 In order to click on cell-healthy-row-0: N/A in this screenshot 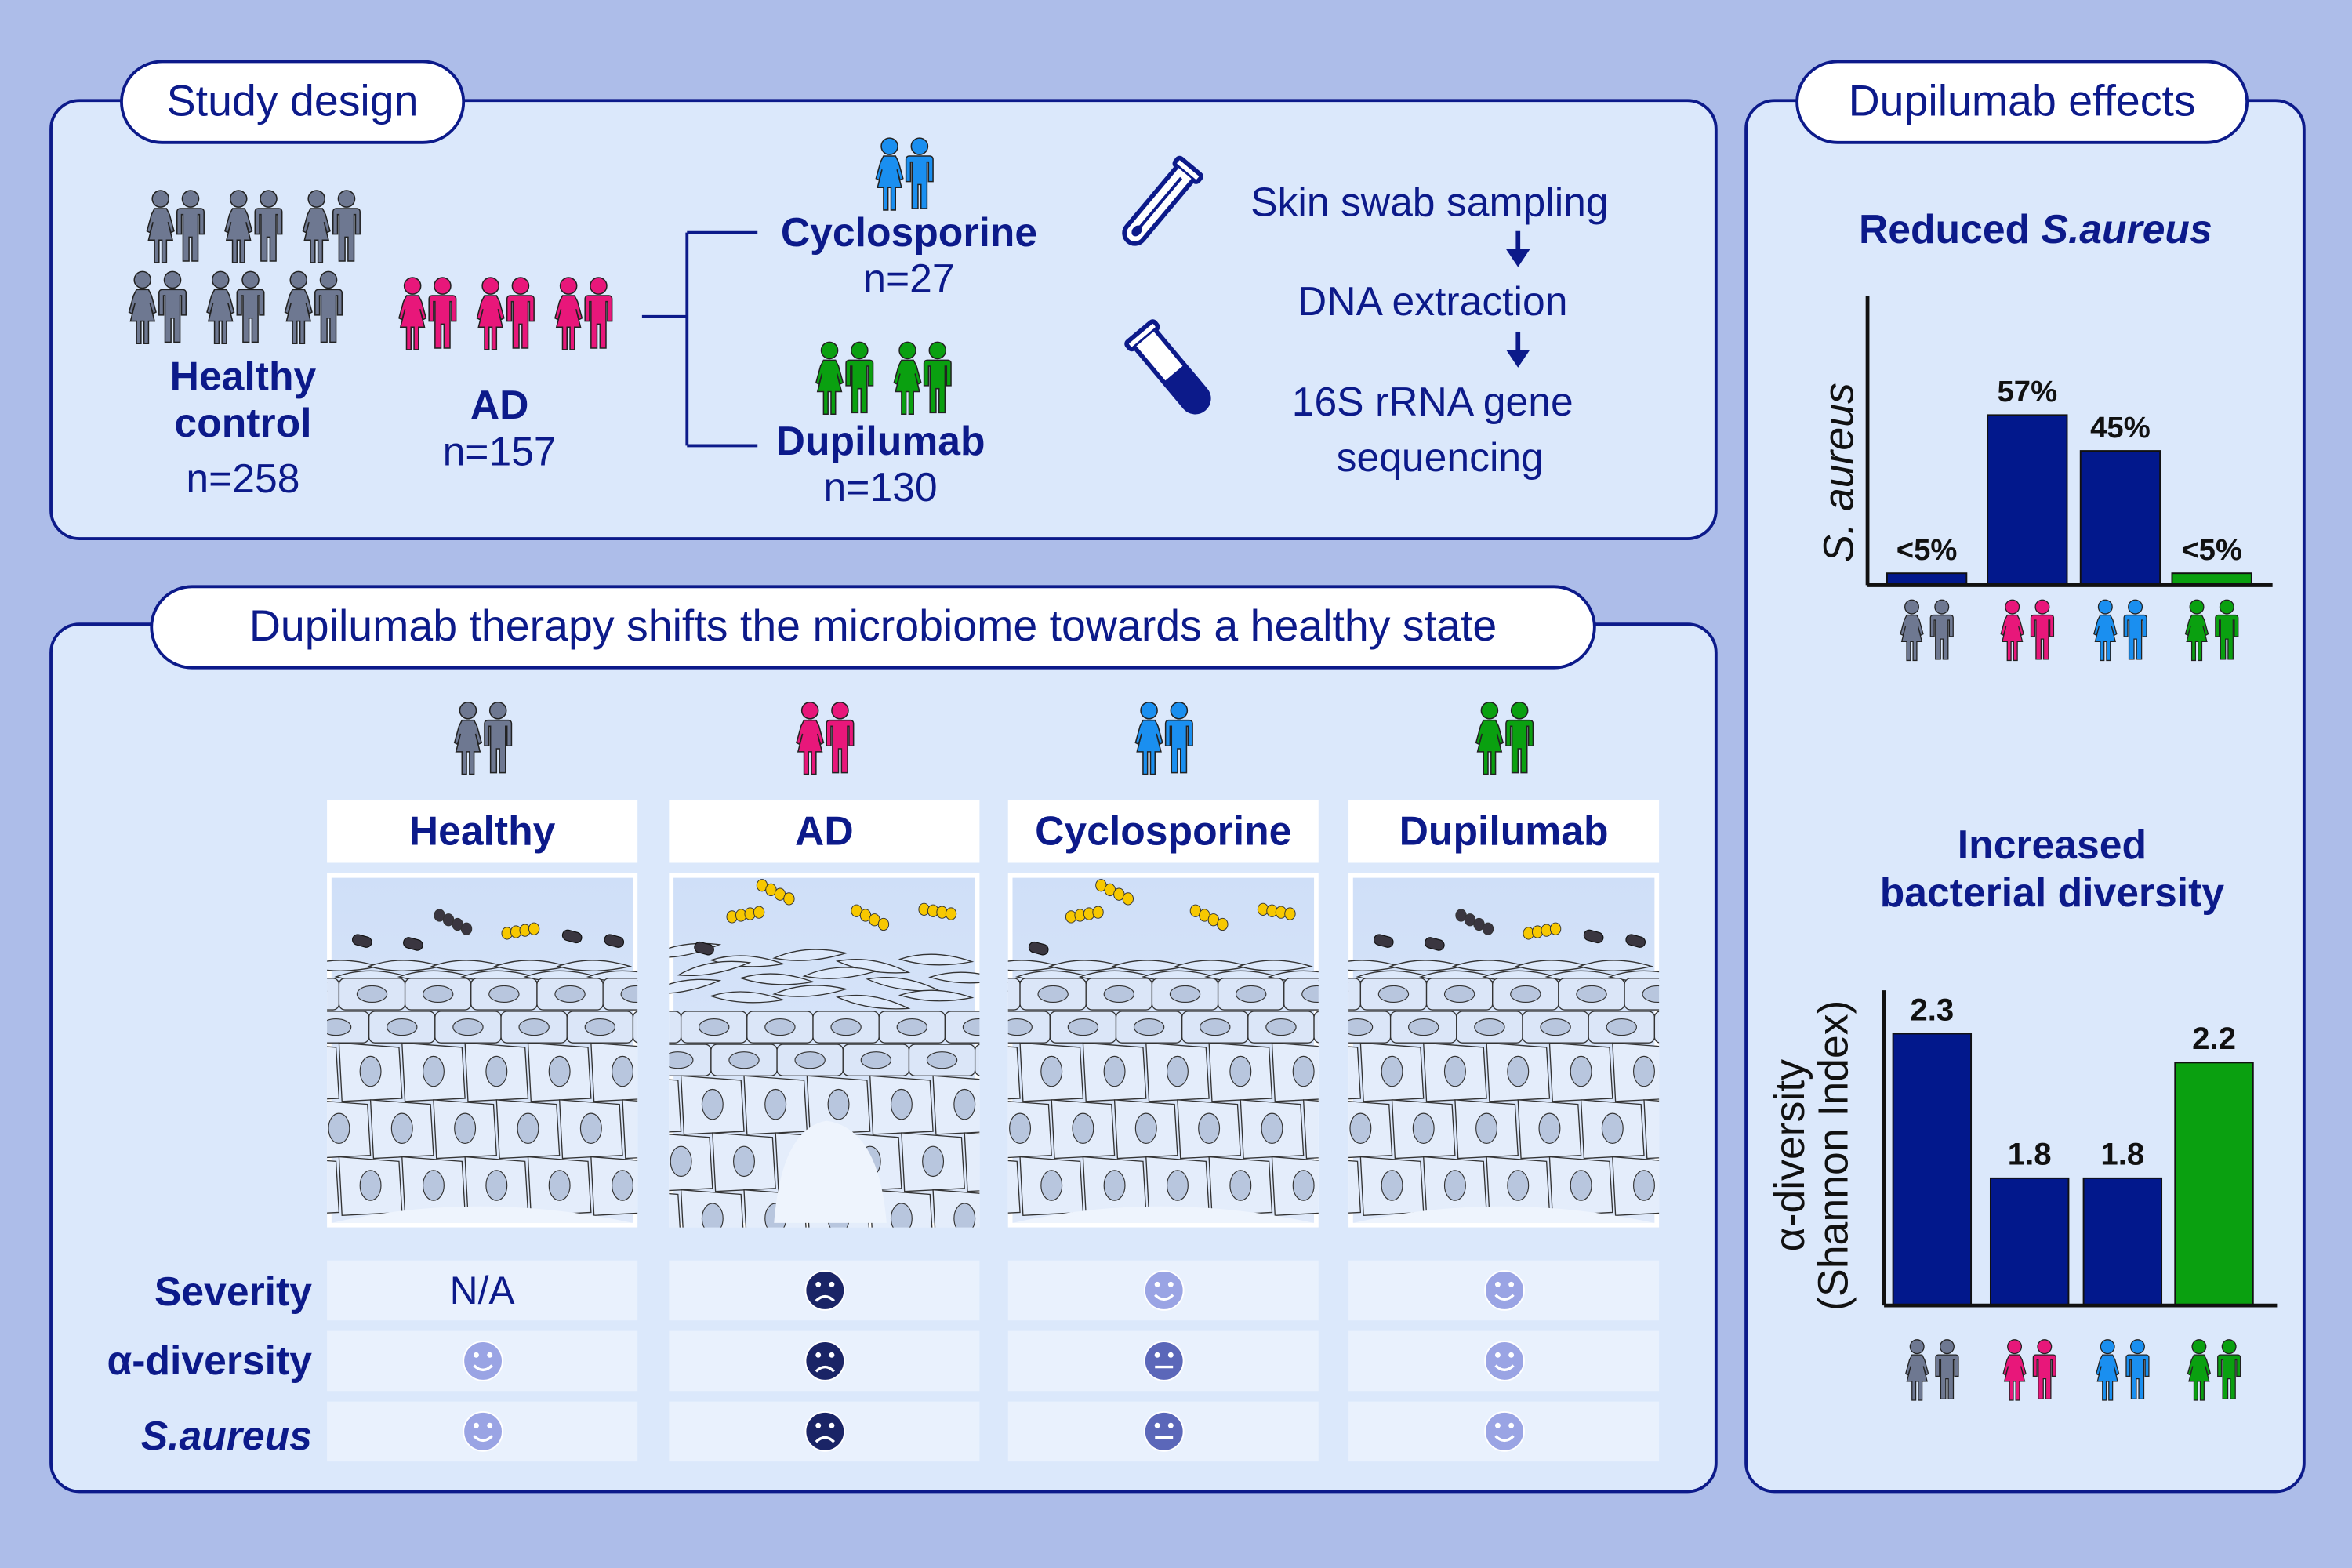, I will do `click(482, 1290)`.